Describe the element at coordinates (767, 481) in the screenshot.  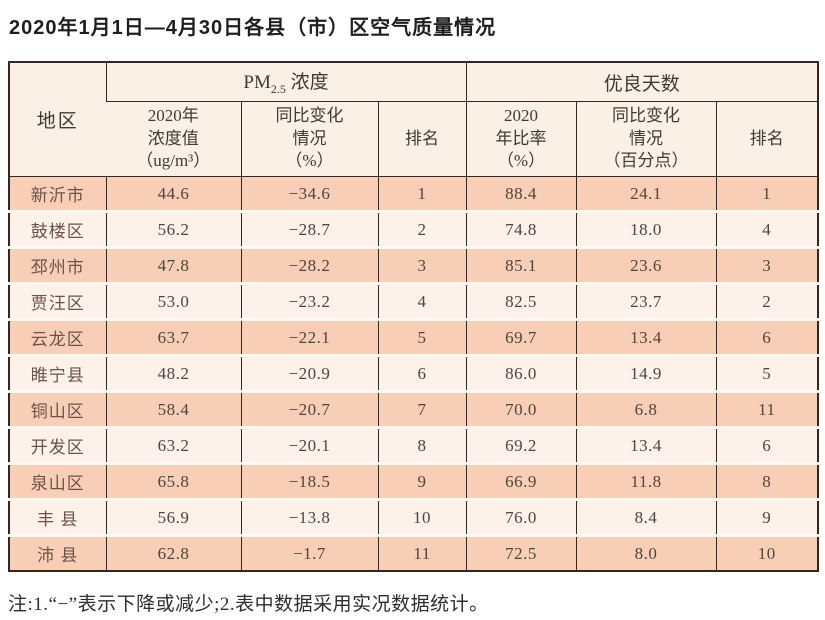
I see `days-rank-cell: 8` at that location.